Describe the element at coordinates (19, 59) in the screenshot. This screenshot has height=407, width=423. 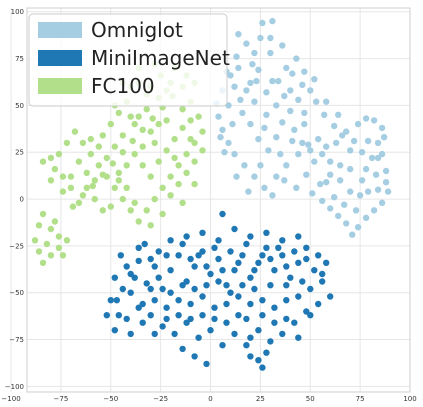
I see `y-tick-label: 75` at that location.